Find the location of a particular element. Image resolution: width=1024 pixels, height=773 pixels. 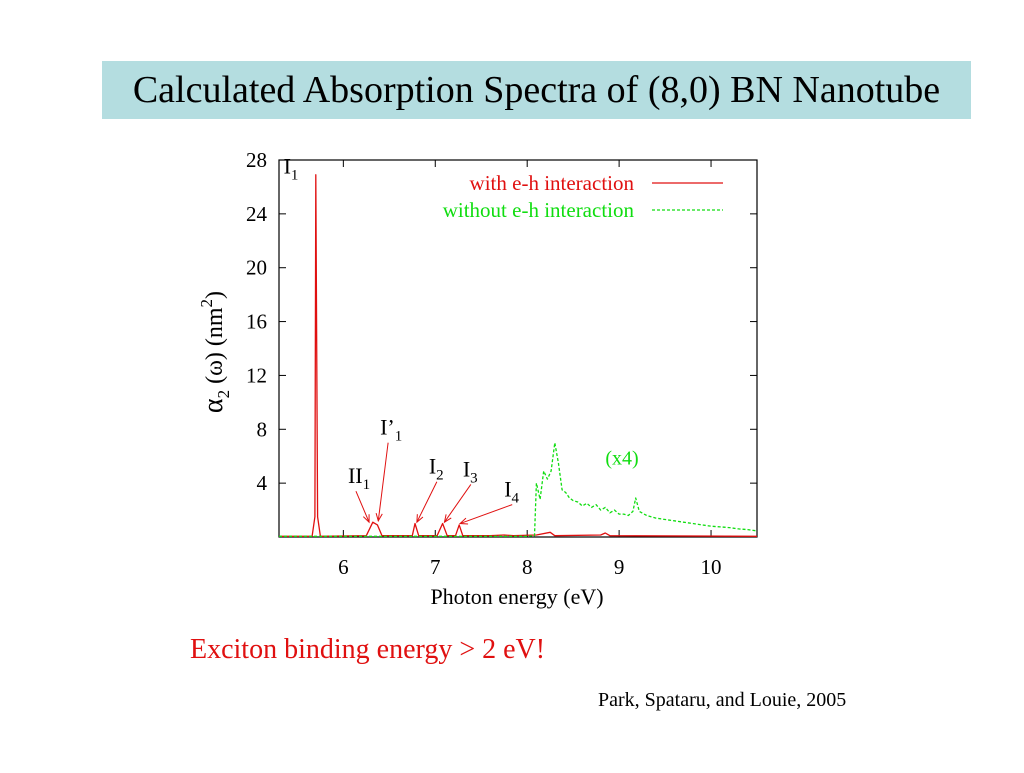

annotation-I2: I2 is located at coordinates (436, 469).